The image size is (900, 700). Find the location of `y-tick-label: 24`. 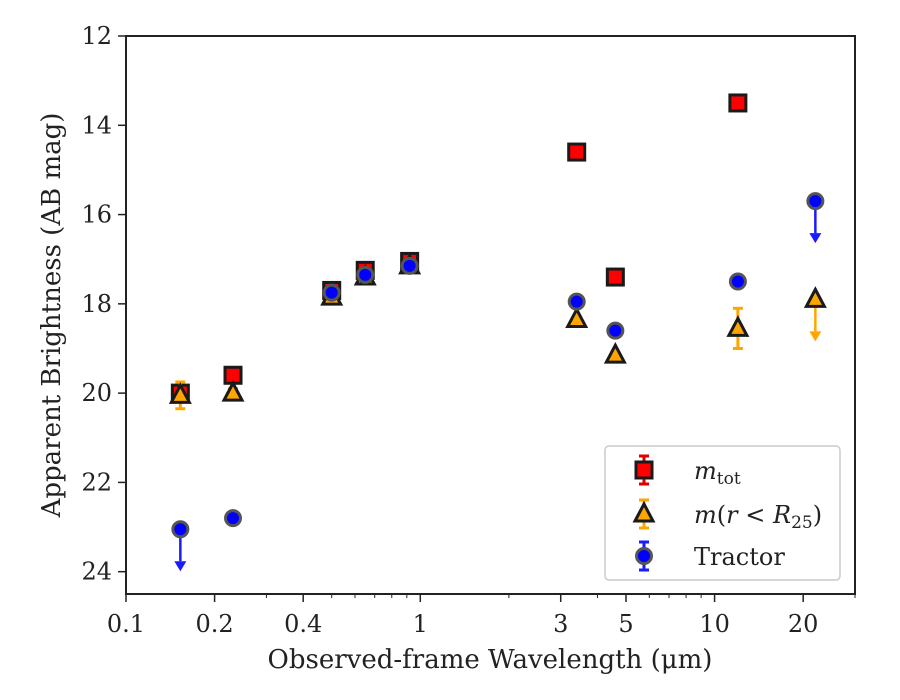

y-tick-label: 24 is located at coordinates (96, 572).